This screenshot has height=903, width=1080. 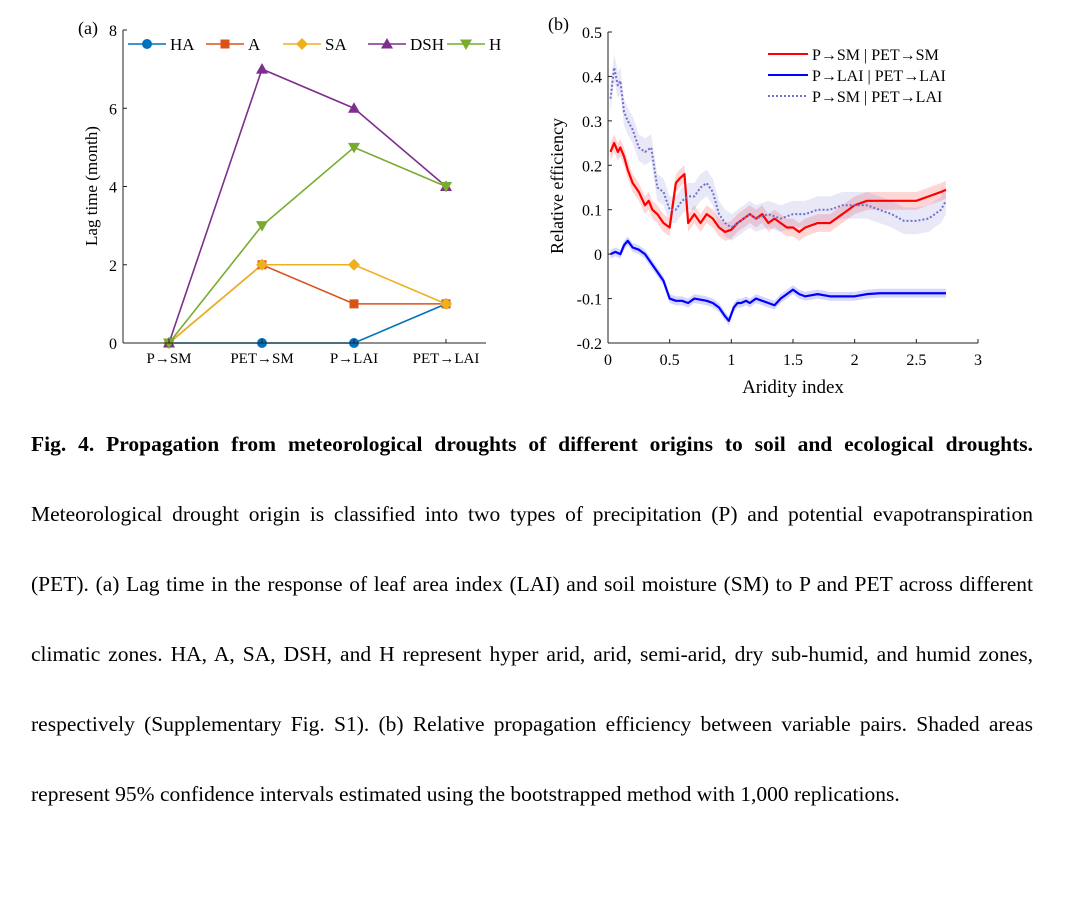 I want to click on panel-a-ylabel: Lag time (month), so click(x=91, y=186).